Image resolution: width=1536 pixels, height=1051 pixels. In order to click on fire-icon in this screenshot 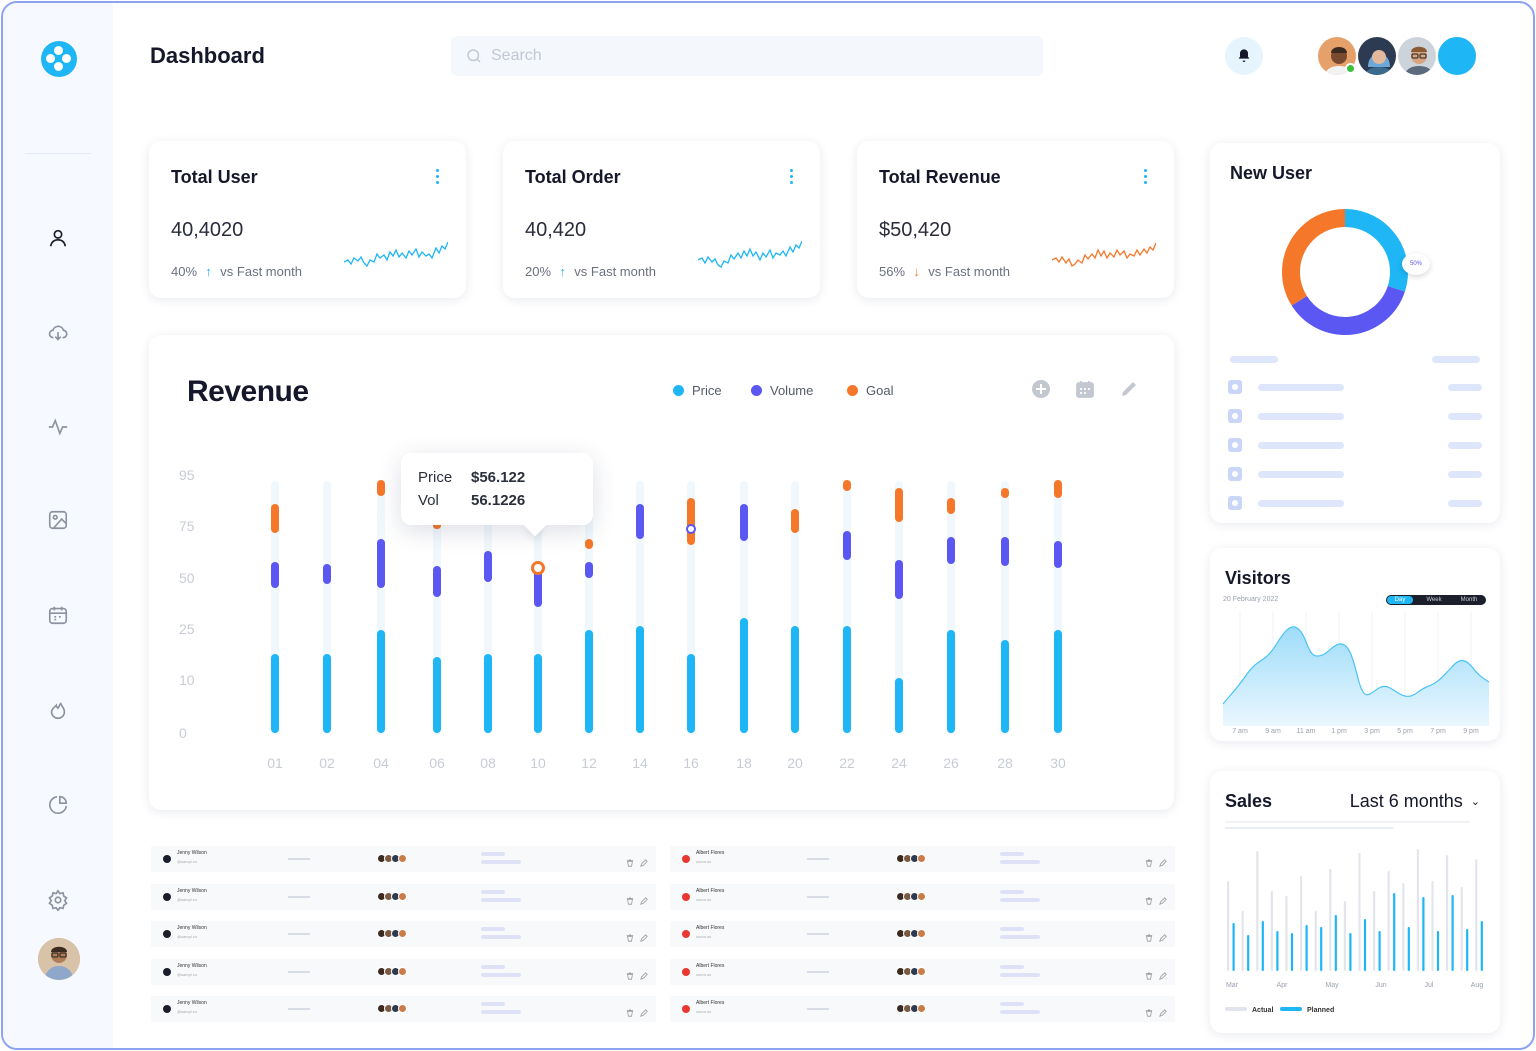, I will do `click(58, 710)`.